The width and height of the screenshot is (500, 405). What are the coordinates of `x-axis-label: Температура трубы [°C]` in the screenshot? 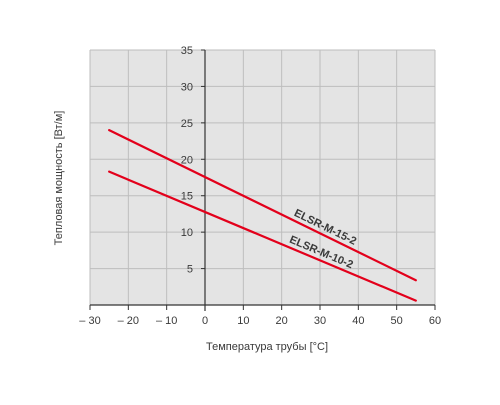 It's located at (267, 347).